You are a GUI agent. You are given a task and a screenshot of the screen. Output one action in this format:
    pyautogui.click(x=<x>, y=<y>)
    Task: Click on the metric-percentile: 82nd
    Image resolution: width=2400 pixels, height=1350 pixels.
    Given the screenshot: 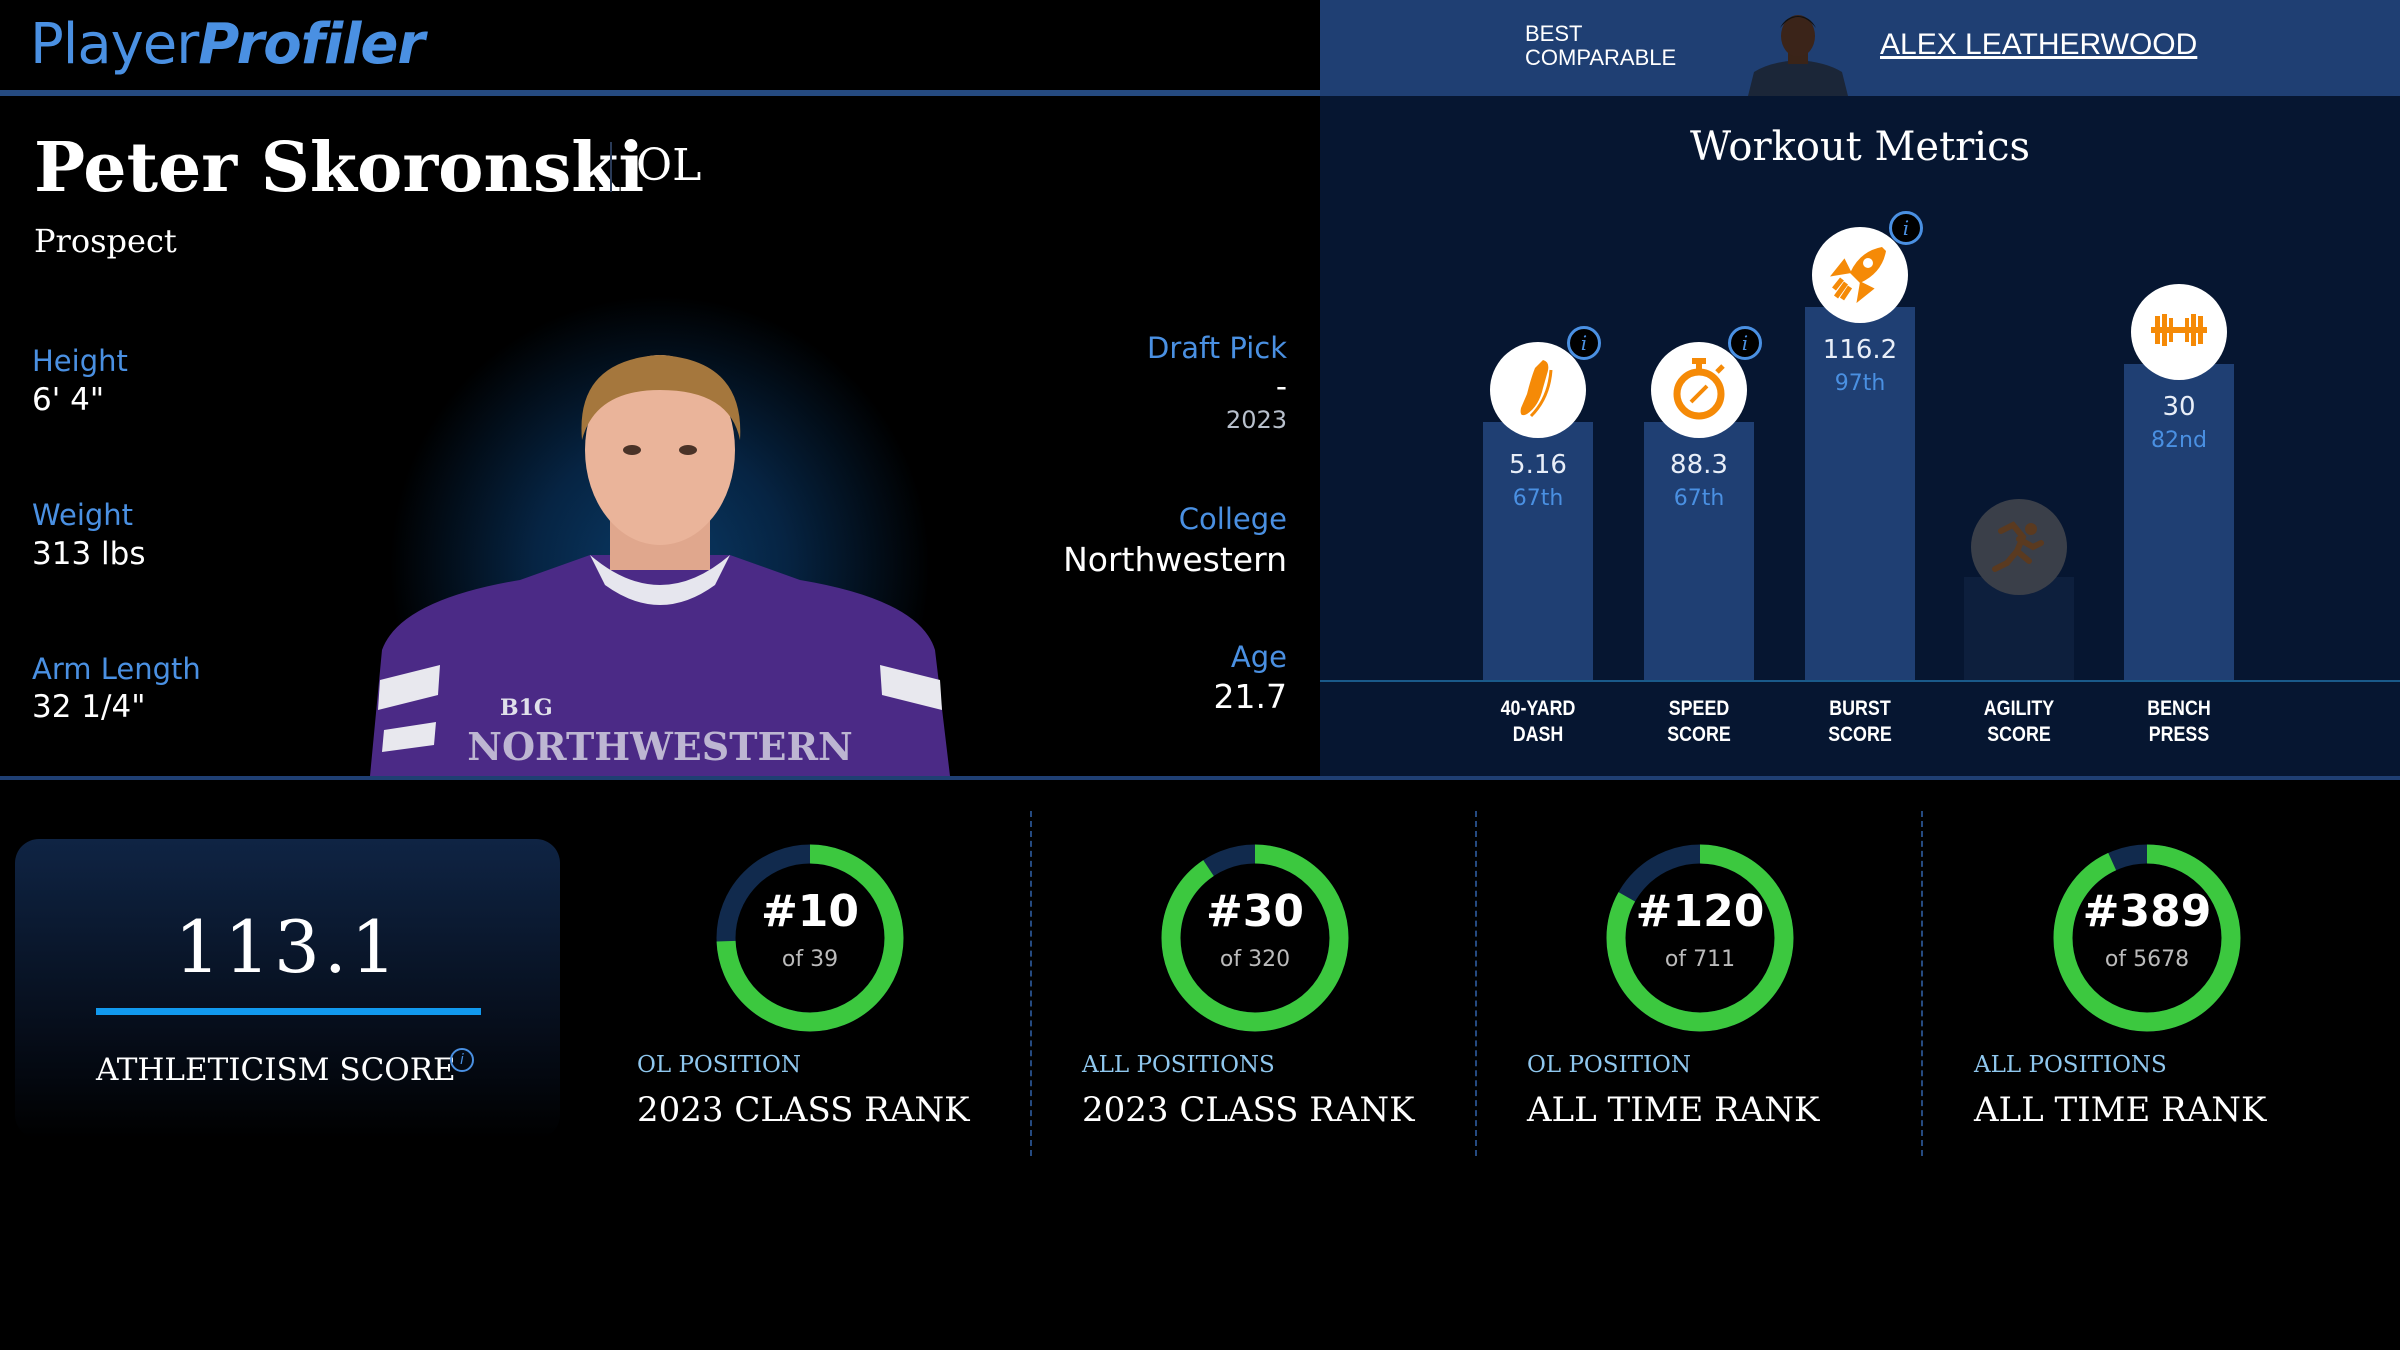 What is the action you would take?
    pyautogui.click(x=2179, y=441)
    